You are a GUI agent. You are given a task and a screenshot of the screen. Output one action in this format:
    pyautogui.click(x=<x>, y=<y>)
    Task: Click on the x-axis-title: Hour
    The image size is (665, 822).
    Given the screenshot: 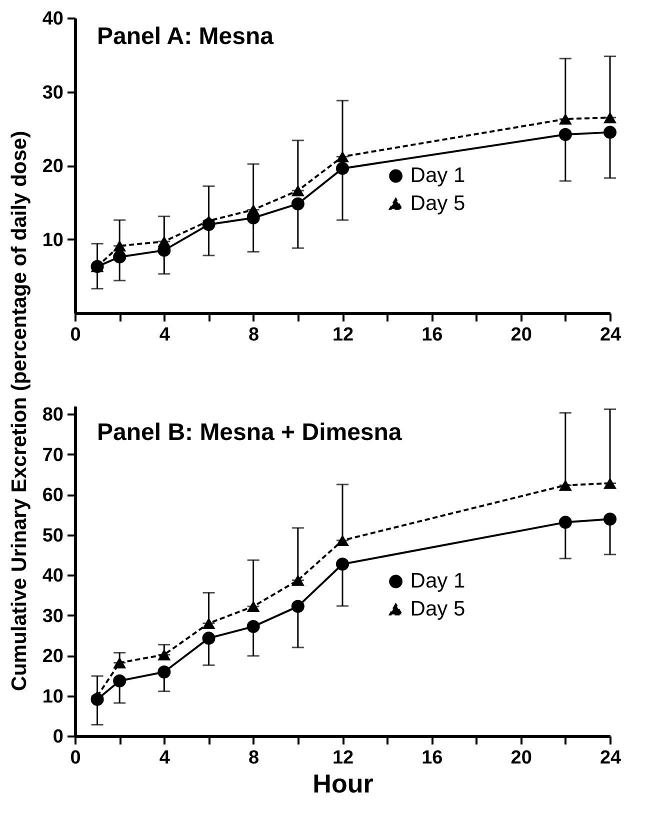 What is the action you would take?
    pyautogui.click(x=343, y=783)
    